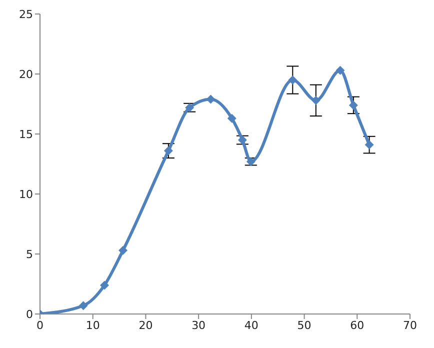 This screenshot has width=434, height=348. What do you see at coordinates (357, 325) in the screenshot?
I see `x-tick-label: 60` at bounding box center [357, 325].